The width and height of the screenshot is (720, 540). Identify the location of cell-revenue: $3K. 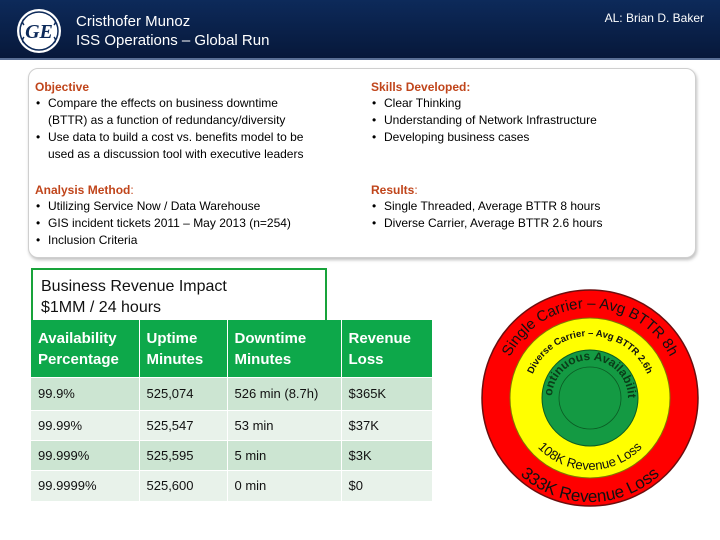
(386, 455).